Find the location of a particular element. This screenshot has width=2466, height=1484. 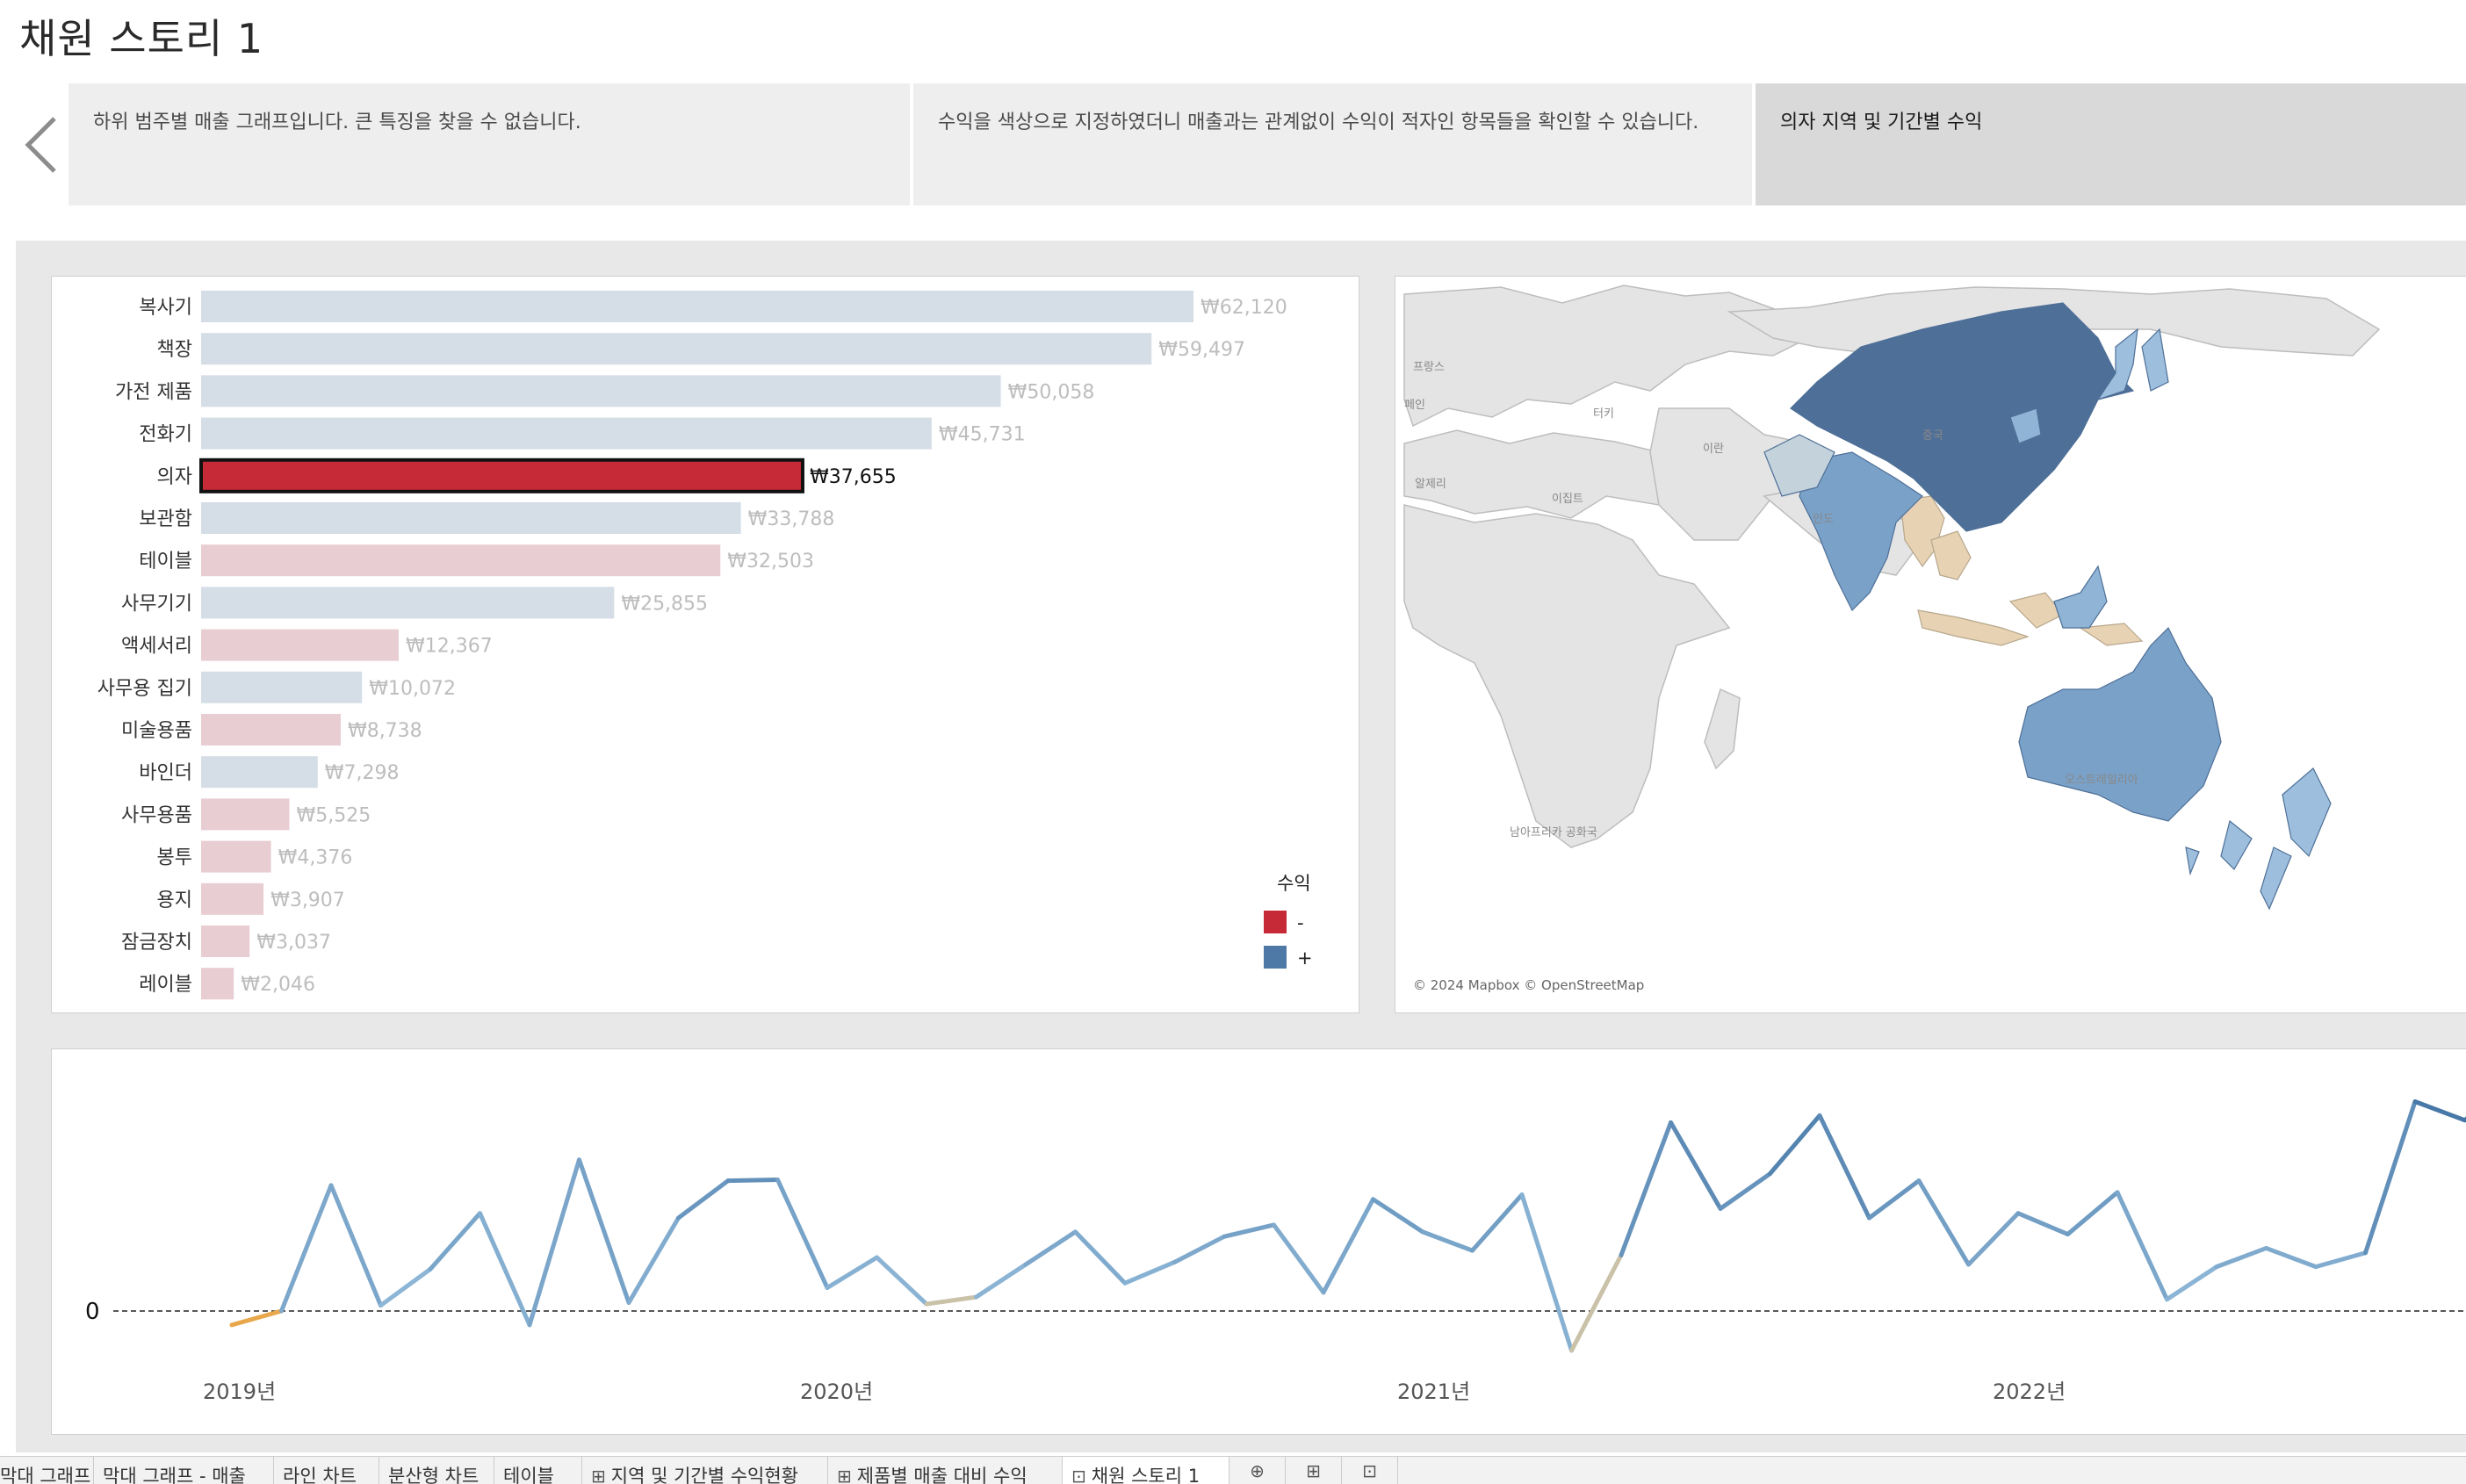

value-label: ₩5,525 is located at coordinates (334, 815).